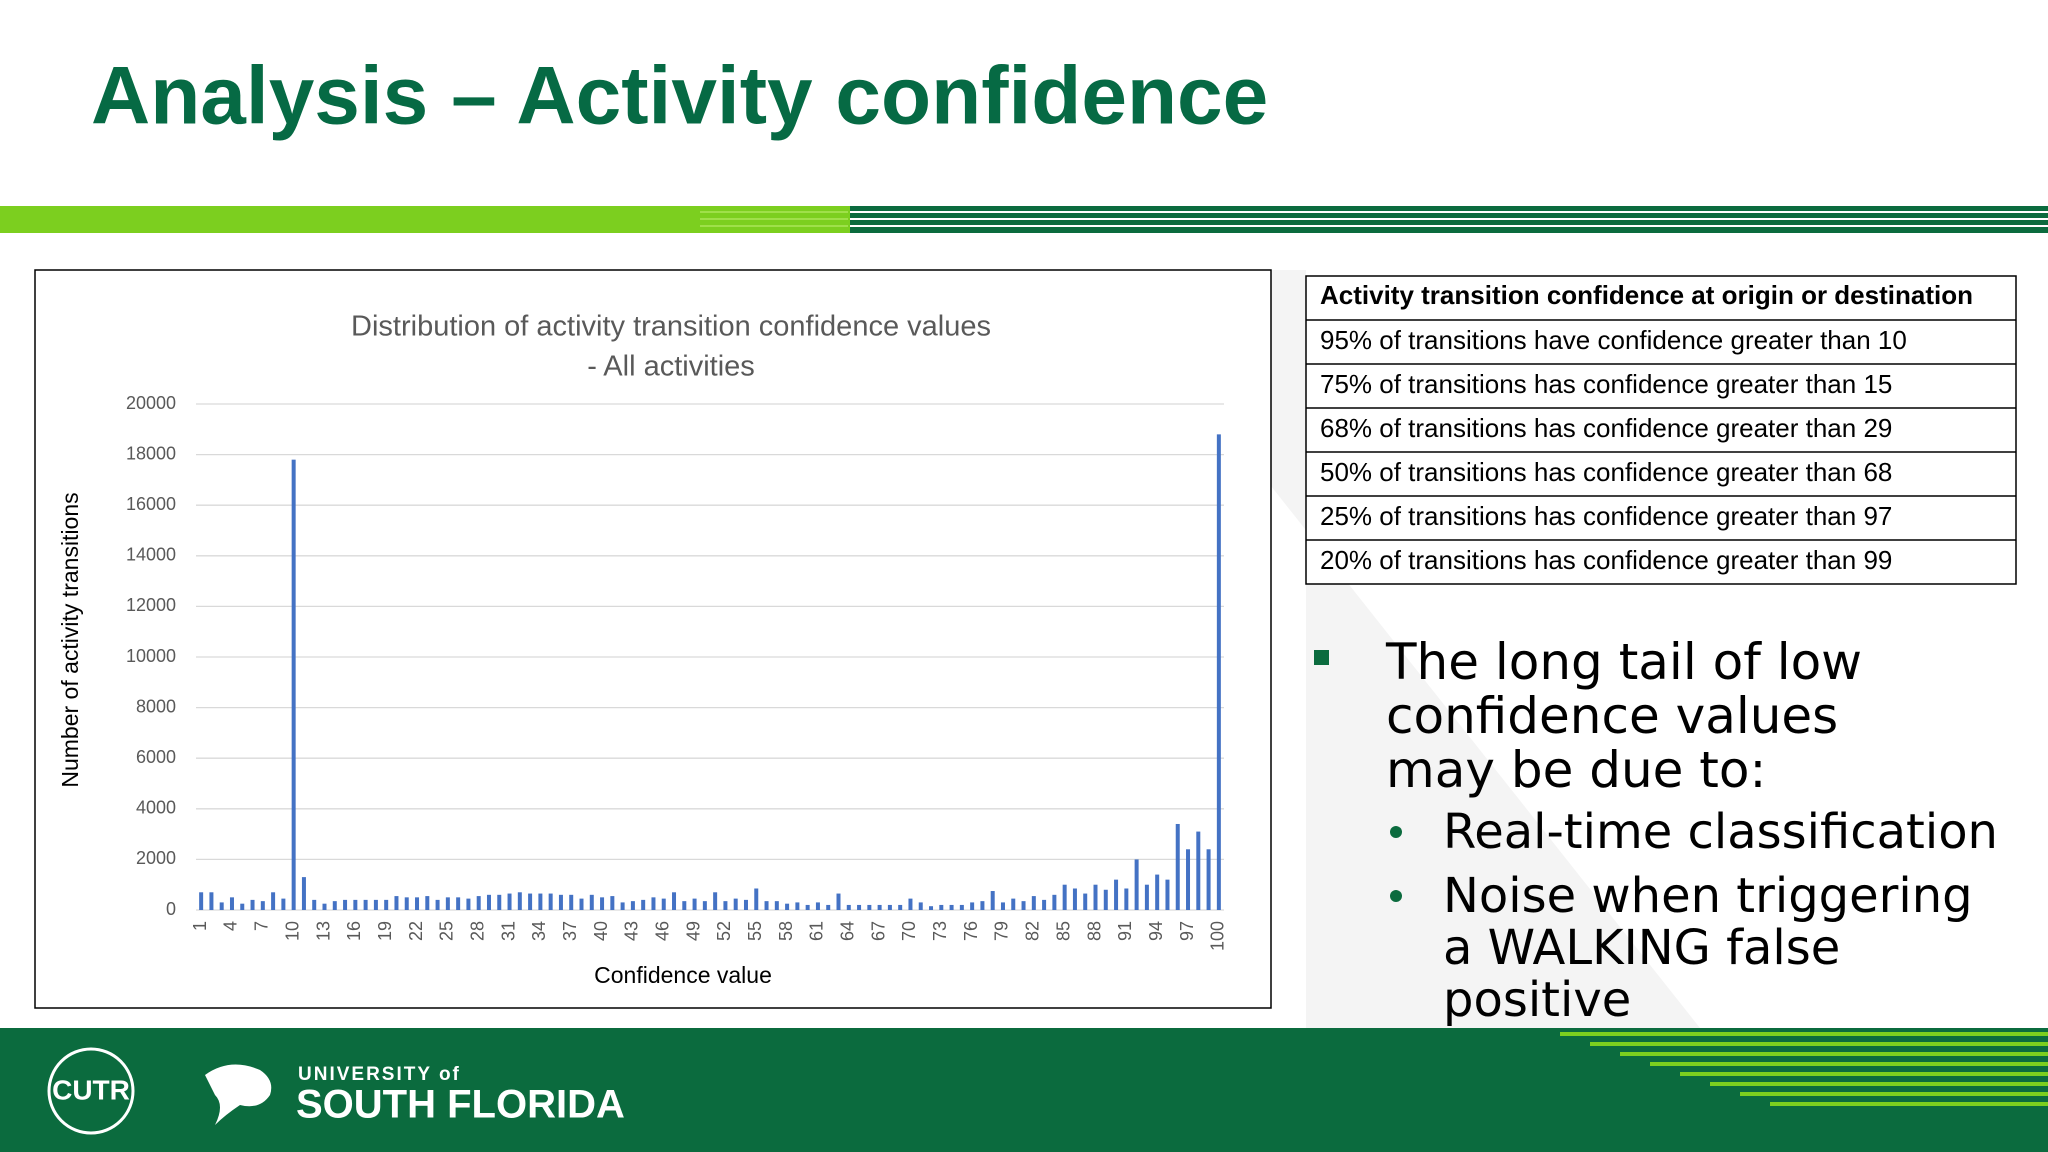 Image resolution: width=2048 pixels, height=1152 pixels. I want to click on y-tick-label: 20000, so click(151, 403).